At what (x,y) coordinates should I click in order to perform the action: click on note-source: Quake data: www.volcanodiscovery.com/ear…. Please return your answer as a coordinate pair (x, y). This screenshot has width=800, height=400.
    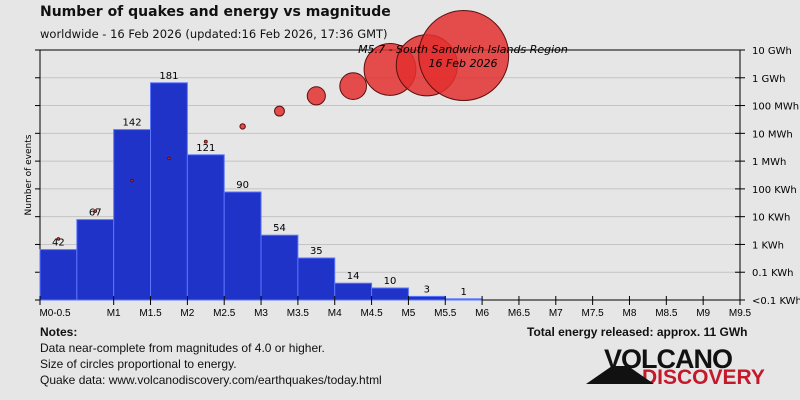
    Looking at the image, I should click on (211, 380).